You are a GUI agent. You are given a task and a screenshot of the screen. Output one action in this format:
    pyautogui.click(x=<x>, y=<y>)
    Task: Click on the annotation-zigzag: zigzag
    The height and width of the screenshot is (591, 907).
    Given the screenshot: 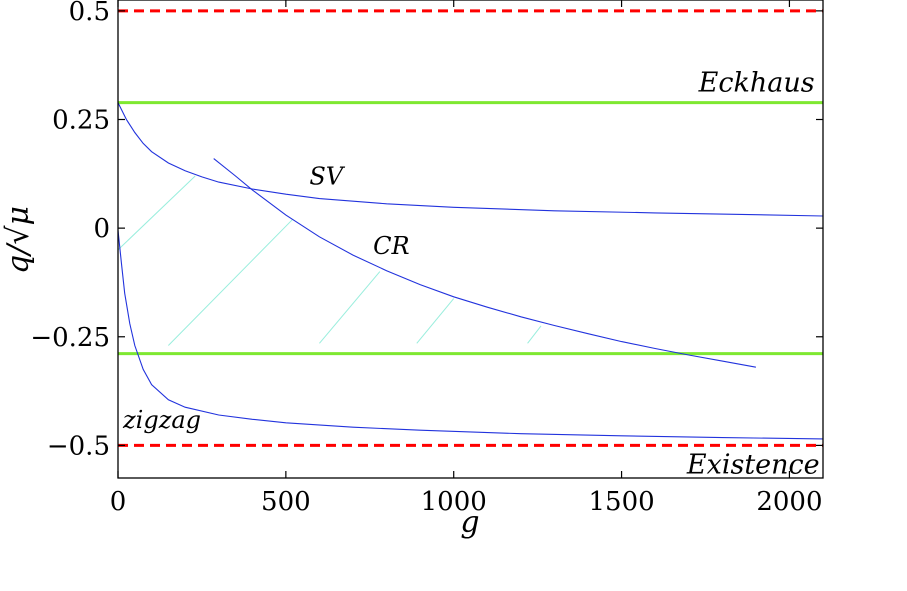 What is the action you would take?
    pyautogui.click(x=161, y=420)
    